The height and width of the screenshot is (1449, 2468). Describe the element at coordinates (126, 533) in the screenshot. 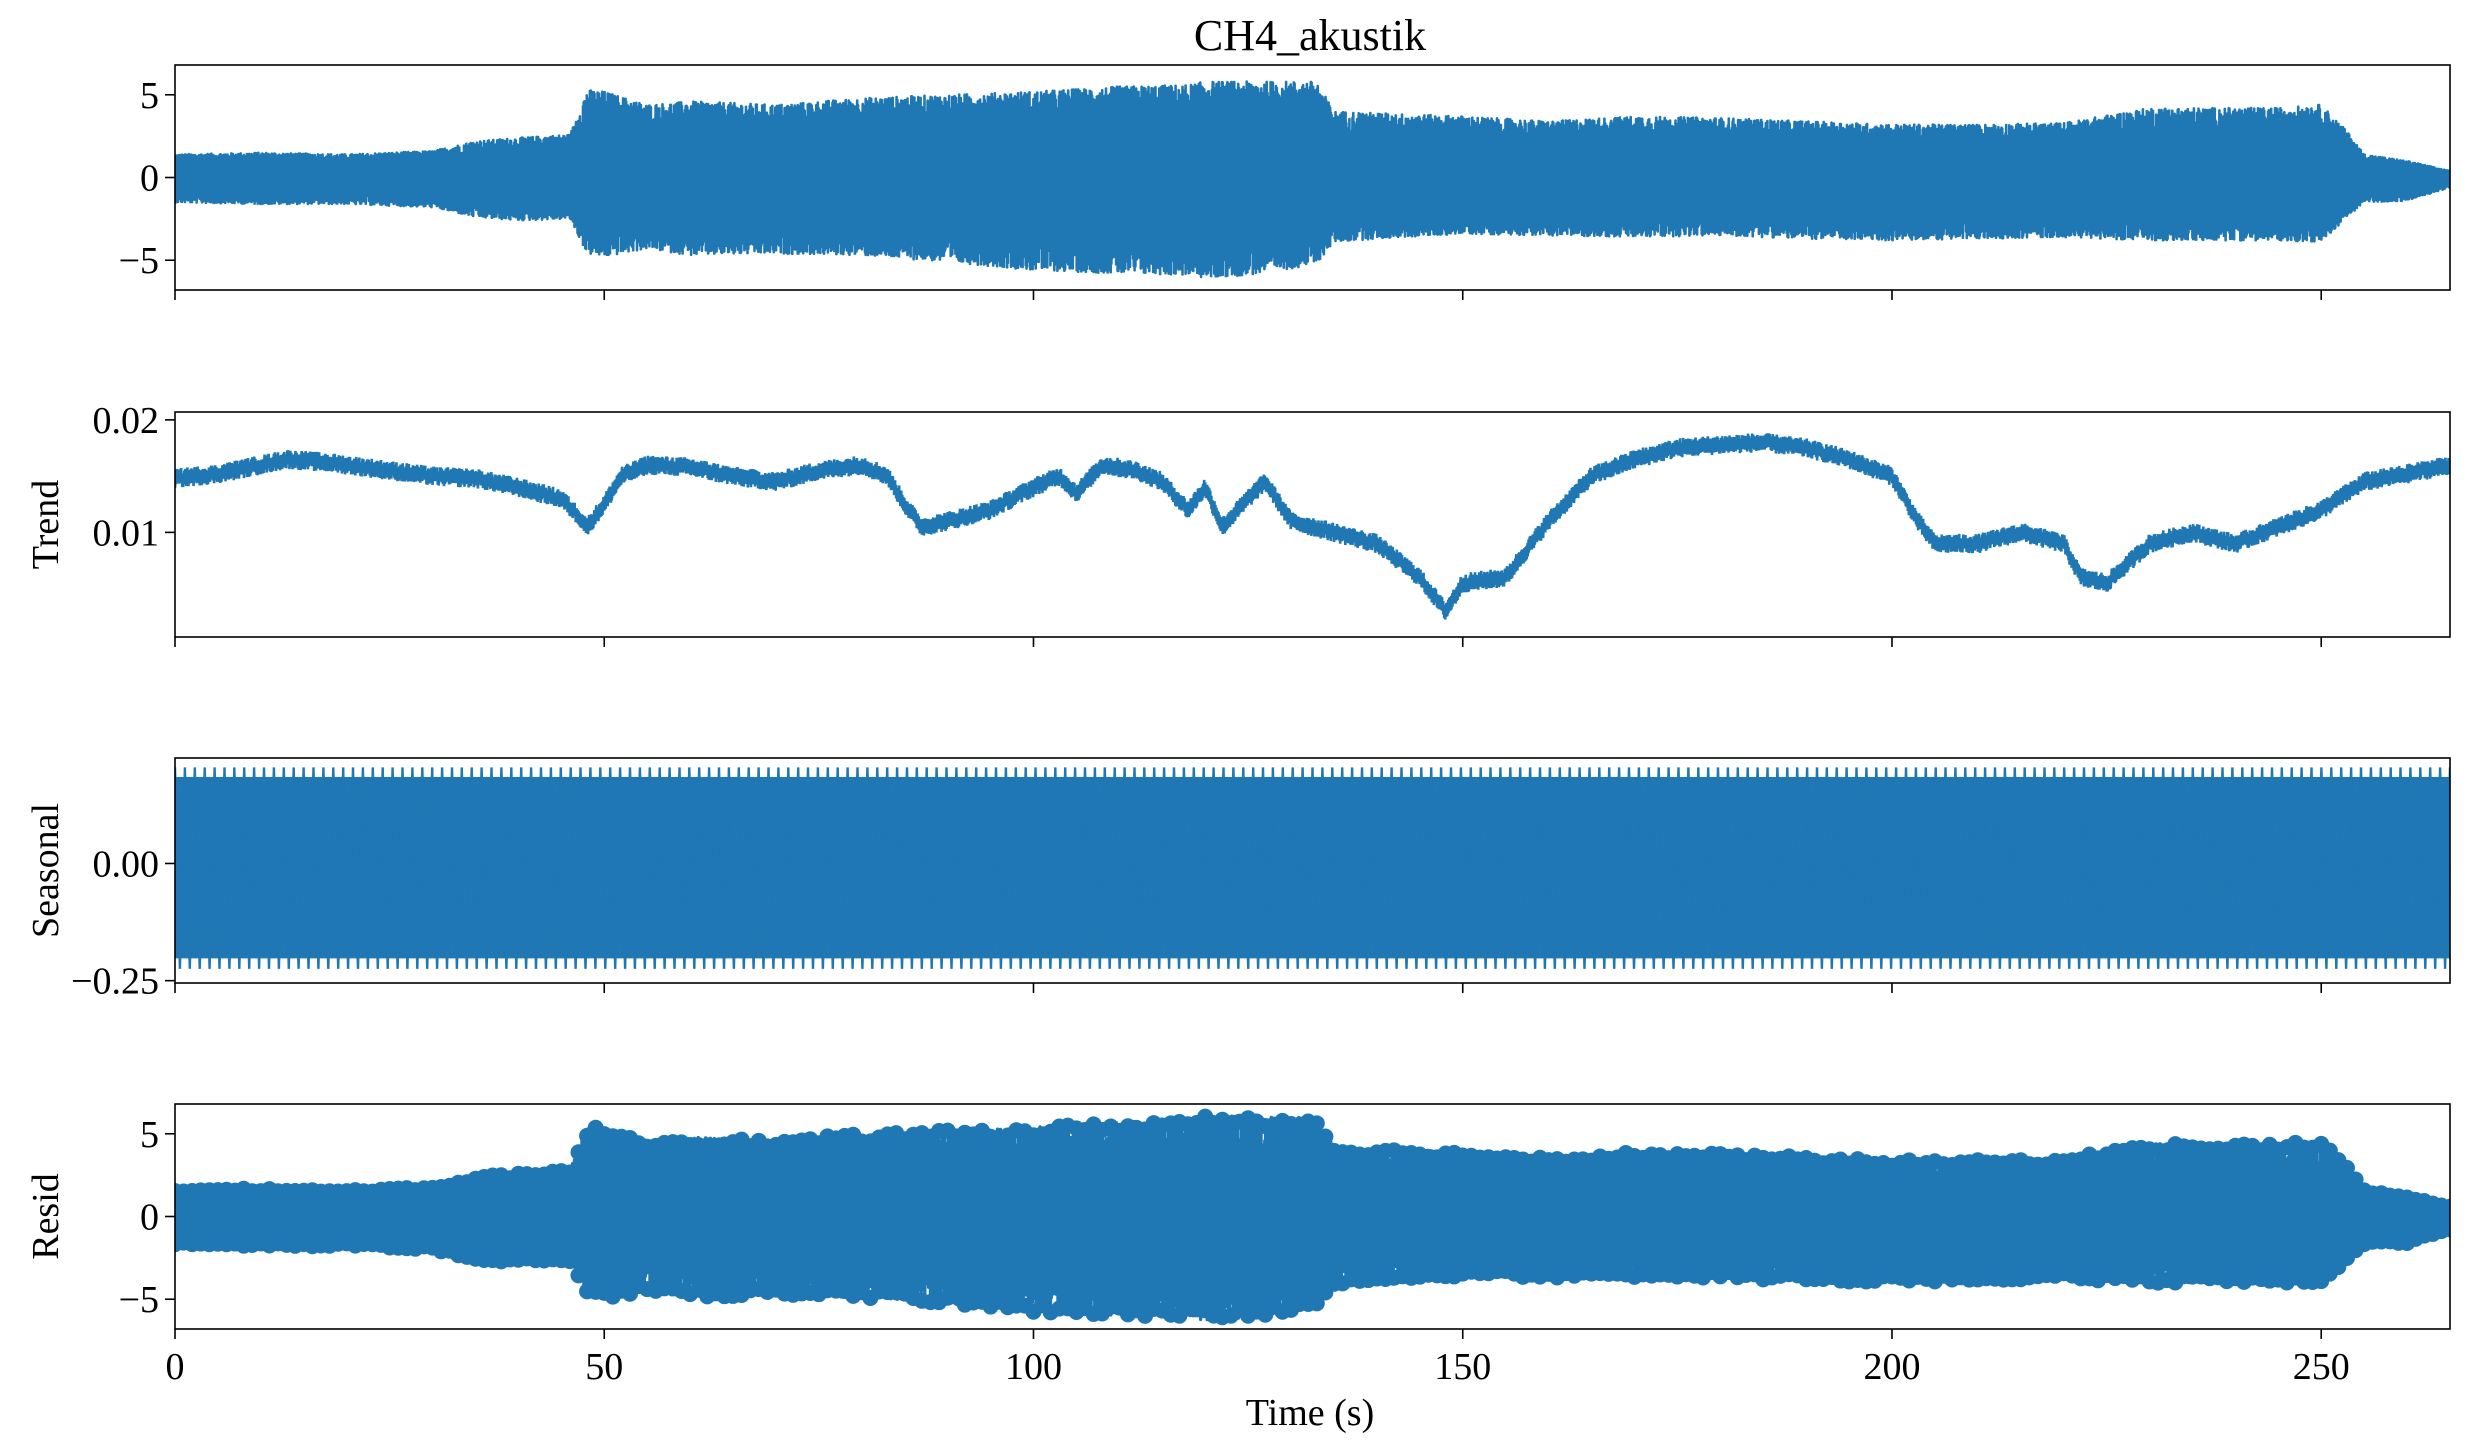

I see `y-tick-label: 0.01` at that location.